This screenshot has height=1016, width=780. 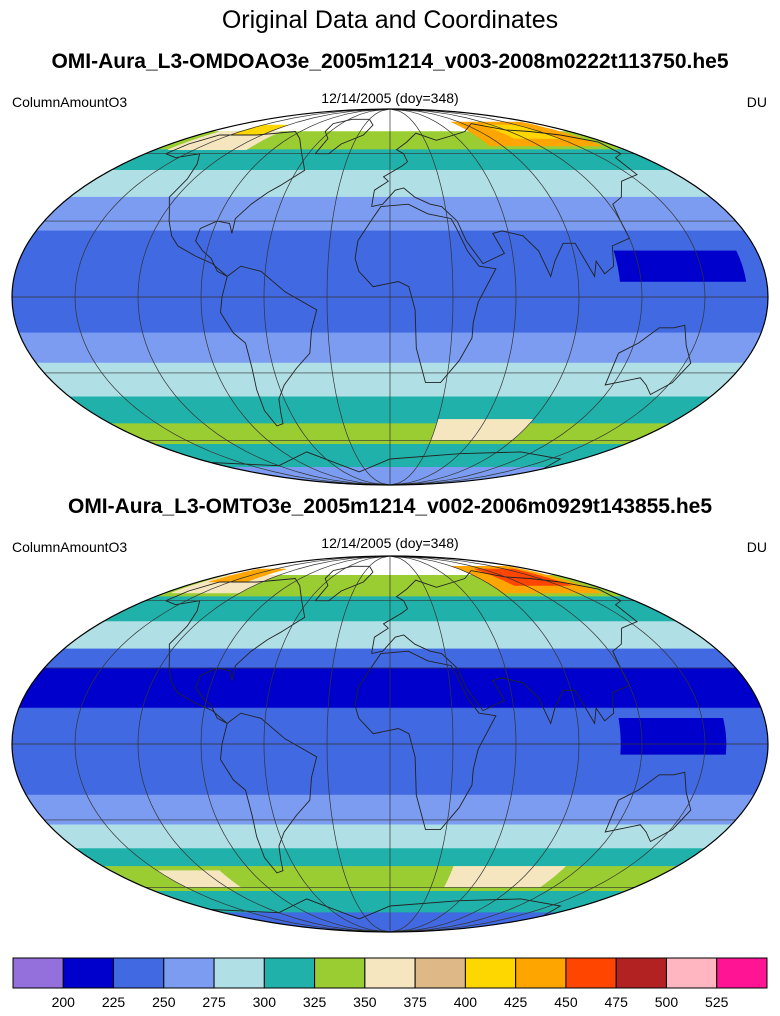 I want to click on panel-2-date-label: 12/14/2005 (doy=348), so click(x=390, y=543).